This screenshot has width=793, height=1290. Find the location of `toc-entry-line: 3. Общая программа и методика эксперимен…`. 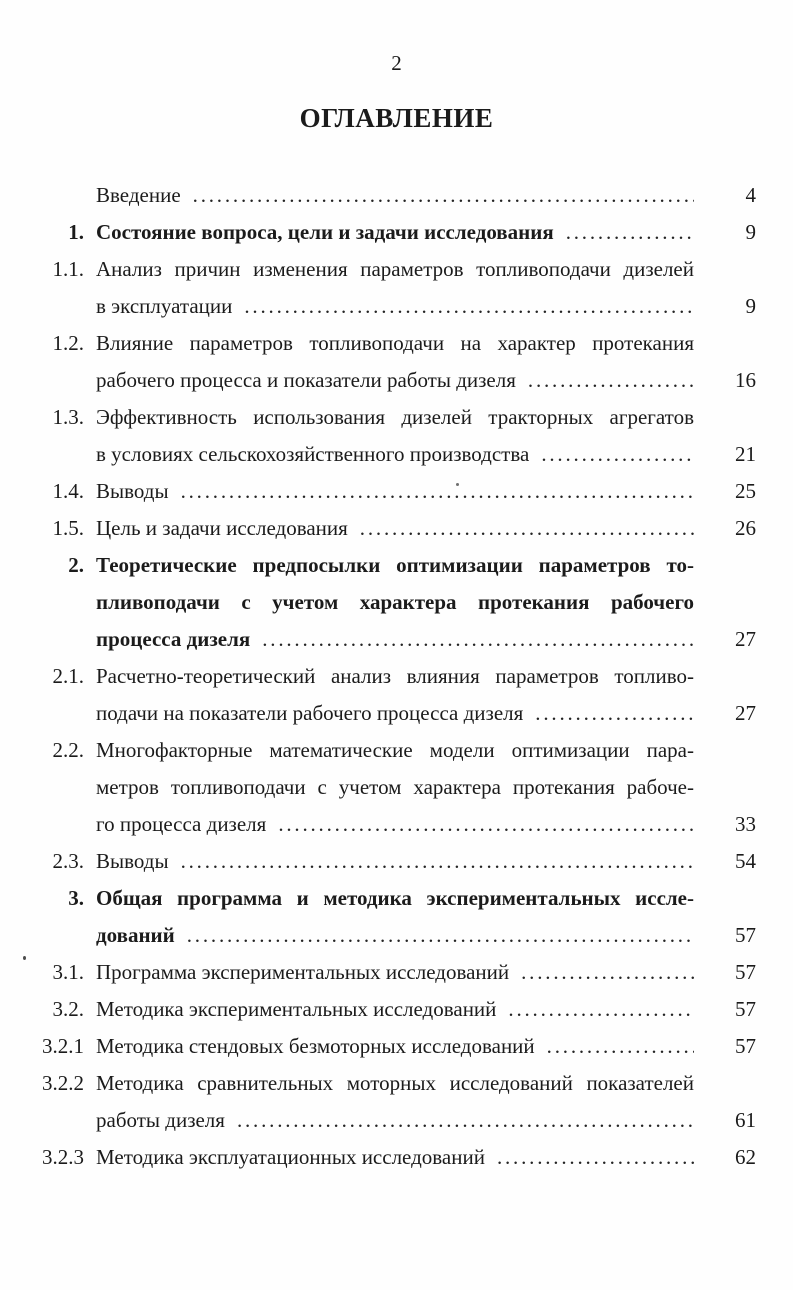

toc-entry-line: 3. Общая программа и методика эксперимен… is located at coordinates (397, 898).